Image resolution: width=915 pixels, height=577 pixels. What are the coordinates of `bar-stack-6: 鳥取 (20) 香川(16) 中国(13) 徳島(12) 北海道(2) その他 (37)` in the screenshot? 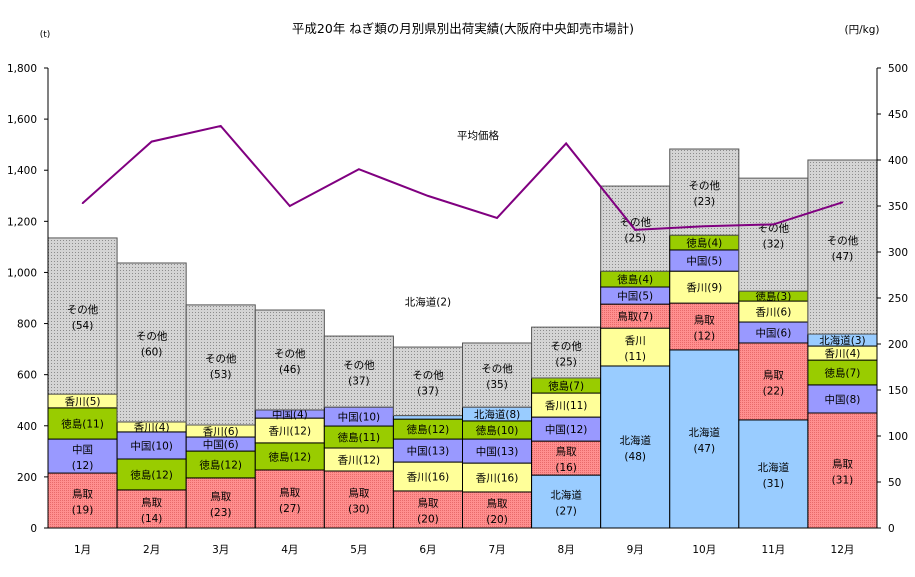 It's located at (427, 412).